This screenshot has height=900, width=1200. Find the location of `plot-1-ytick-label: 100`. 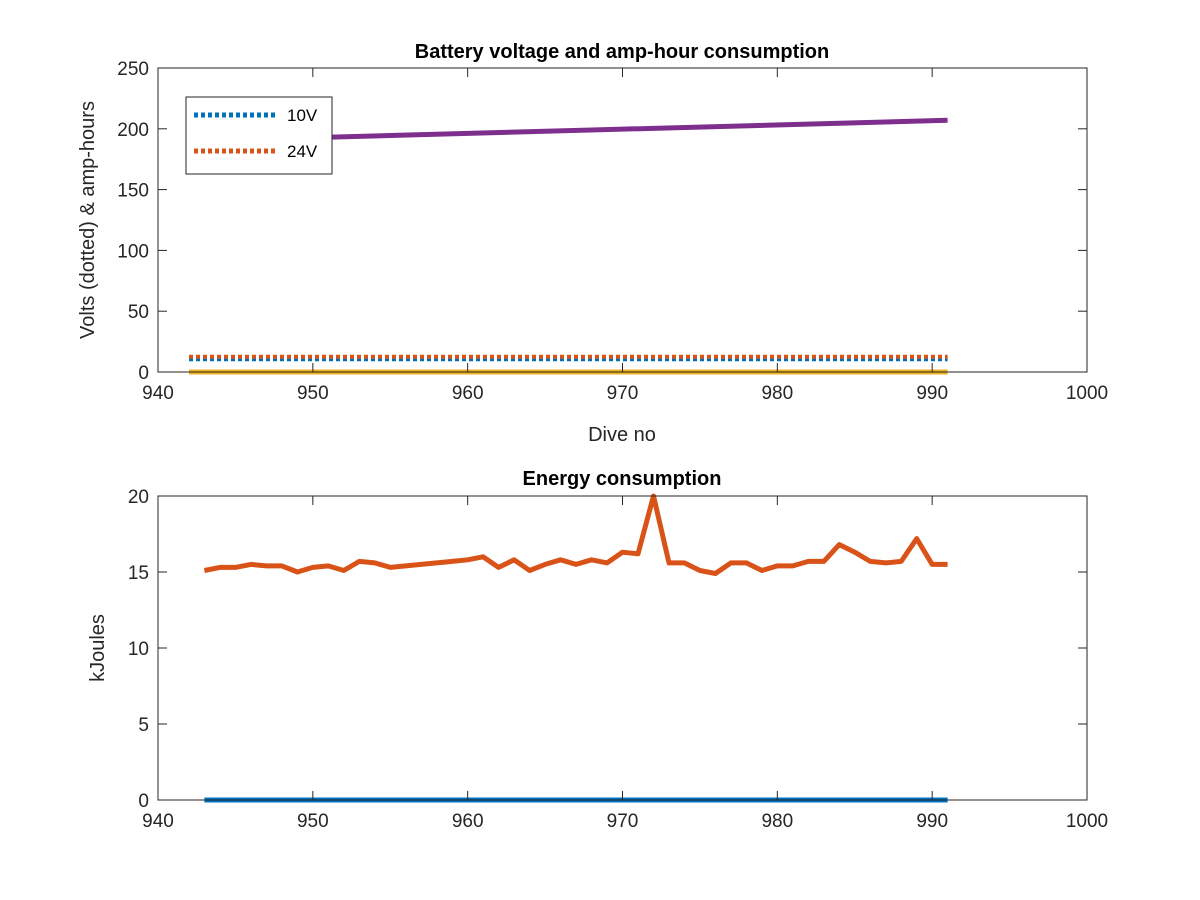

plot-1-ytick-label: 100 is located at coordinates (133, 251).